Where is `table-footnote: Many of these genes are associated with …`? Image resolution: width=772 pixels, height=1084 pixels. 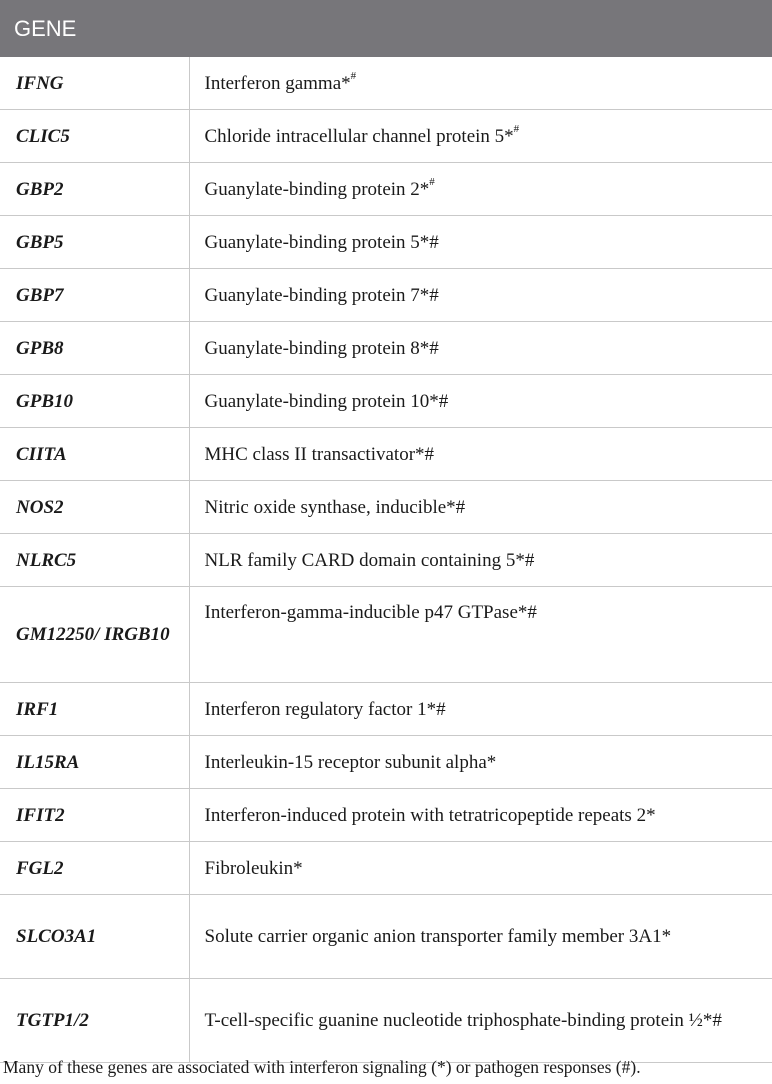
table-footnote: Many of these genes are associated with … is located at coordinates (322, 1067).